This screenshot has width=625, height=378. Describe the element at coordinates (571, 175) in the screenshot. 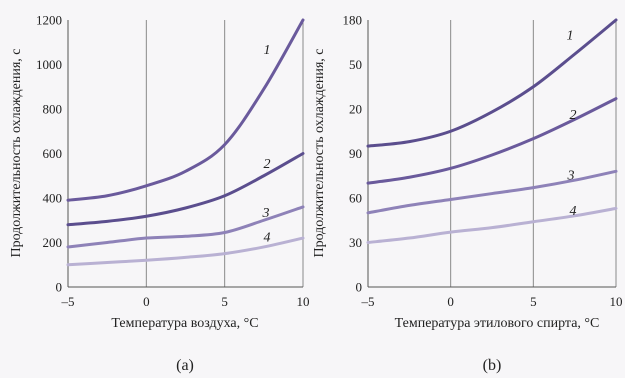

I see `panel-b-series-3-label: 3` at that location.